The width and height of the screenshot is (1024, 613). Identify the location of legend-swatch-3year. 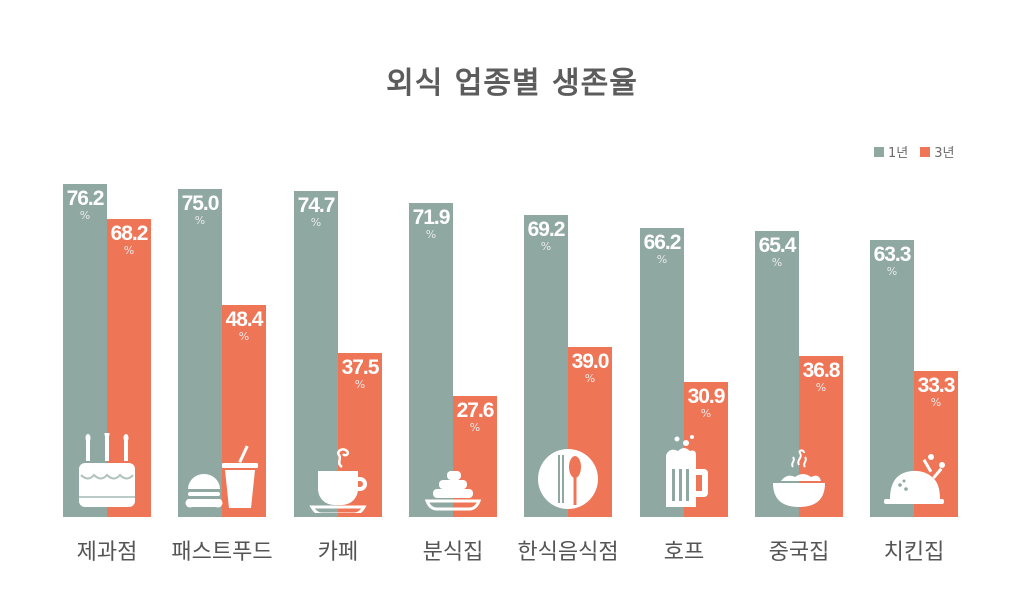
(925, 151).